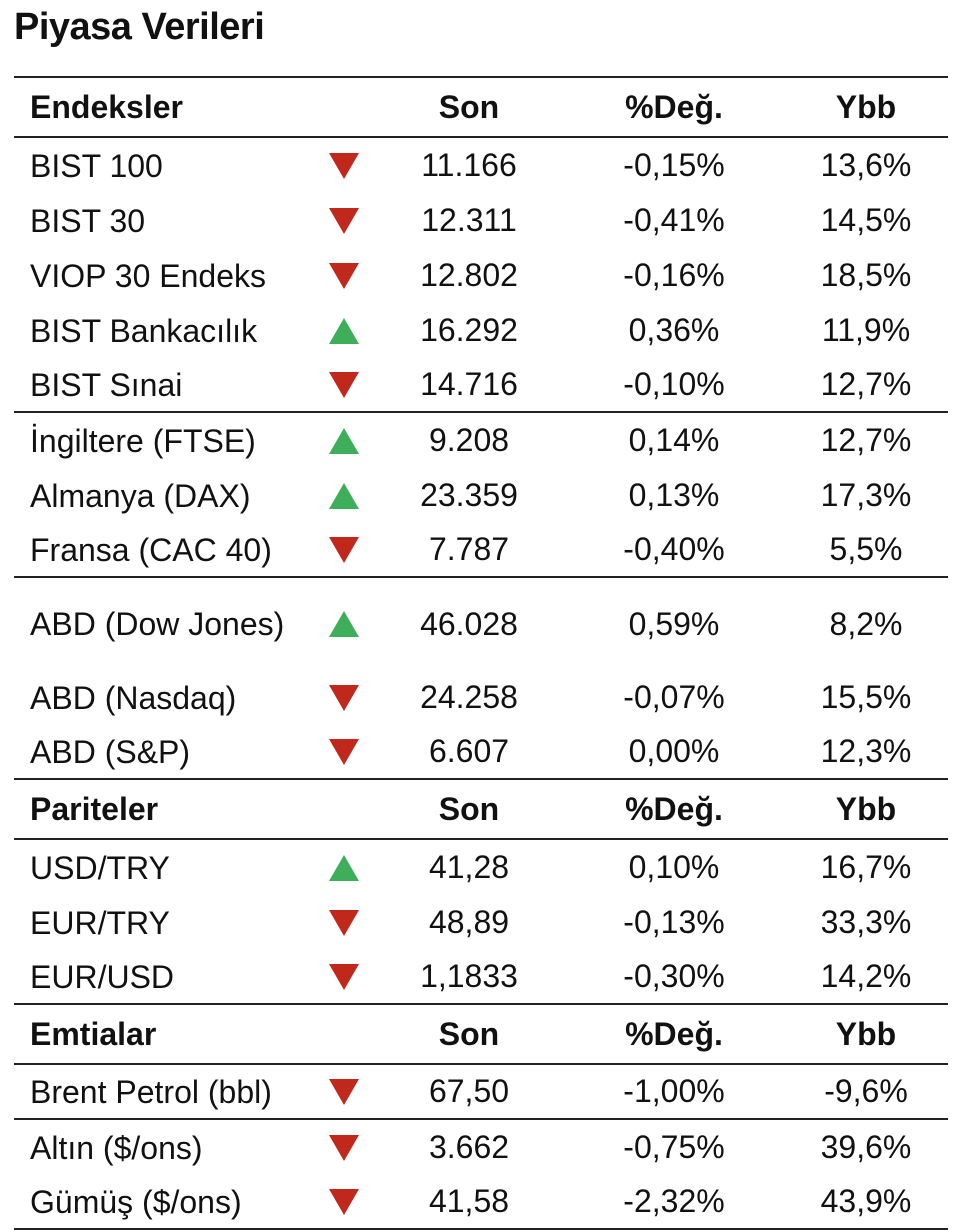 This screenshot has width=960, height=1230. I want to click on section-title: Emtialar, so click(93, 1034).